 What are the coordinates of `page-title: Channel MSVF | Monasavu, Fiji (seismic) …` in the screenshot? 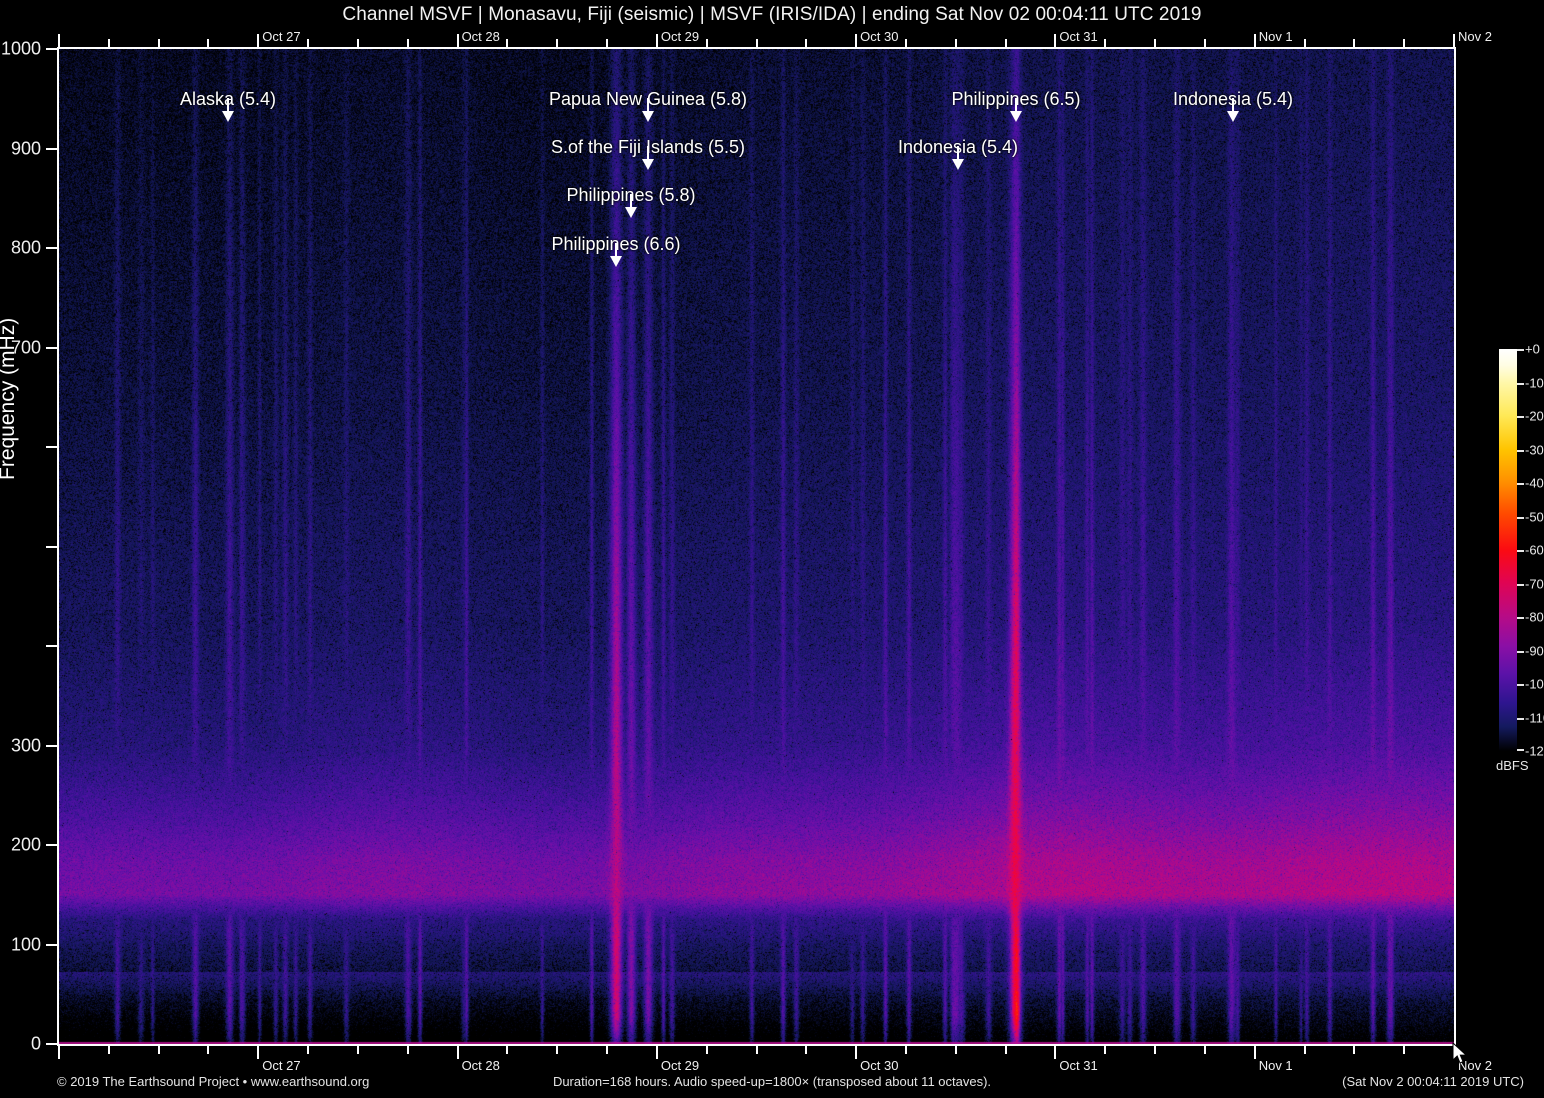 It's located at (772, 14).